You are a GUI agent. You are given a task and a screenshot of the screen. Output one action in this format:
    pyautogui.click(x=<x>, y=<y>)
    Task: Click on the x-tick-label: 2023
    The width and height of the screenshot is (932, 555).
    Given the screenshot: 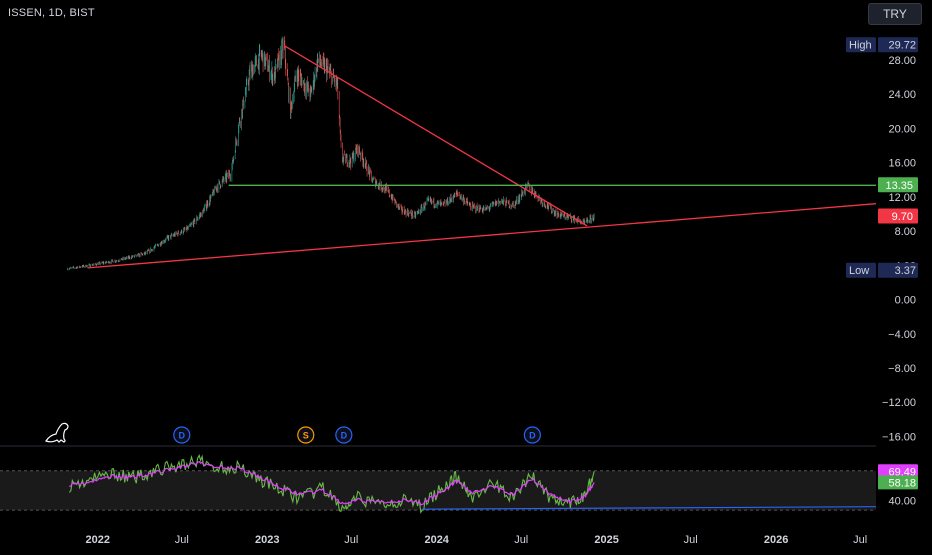 What is the action you would take?
    pyautogui.click(x=267, y=540)
    